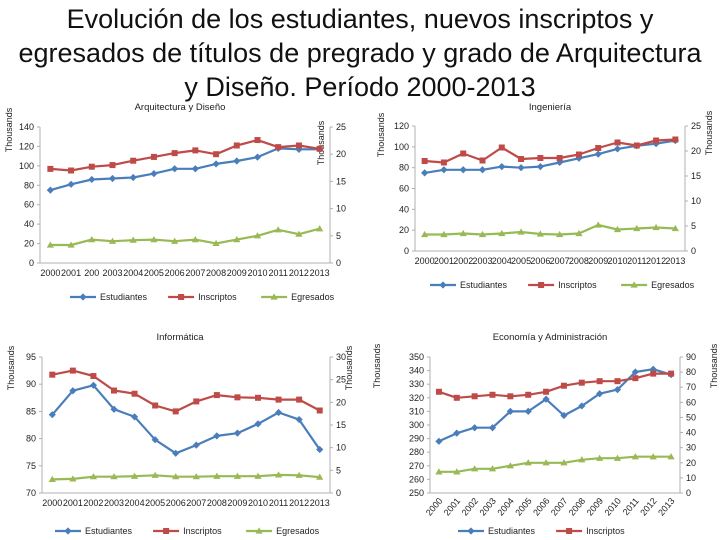  I want to click on y-left-tick-label: 0, so click(31, 263).